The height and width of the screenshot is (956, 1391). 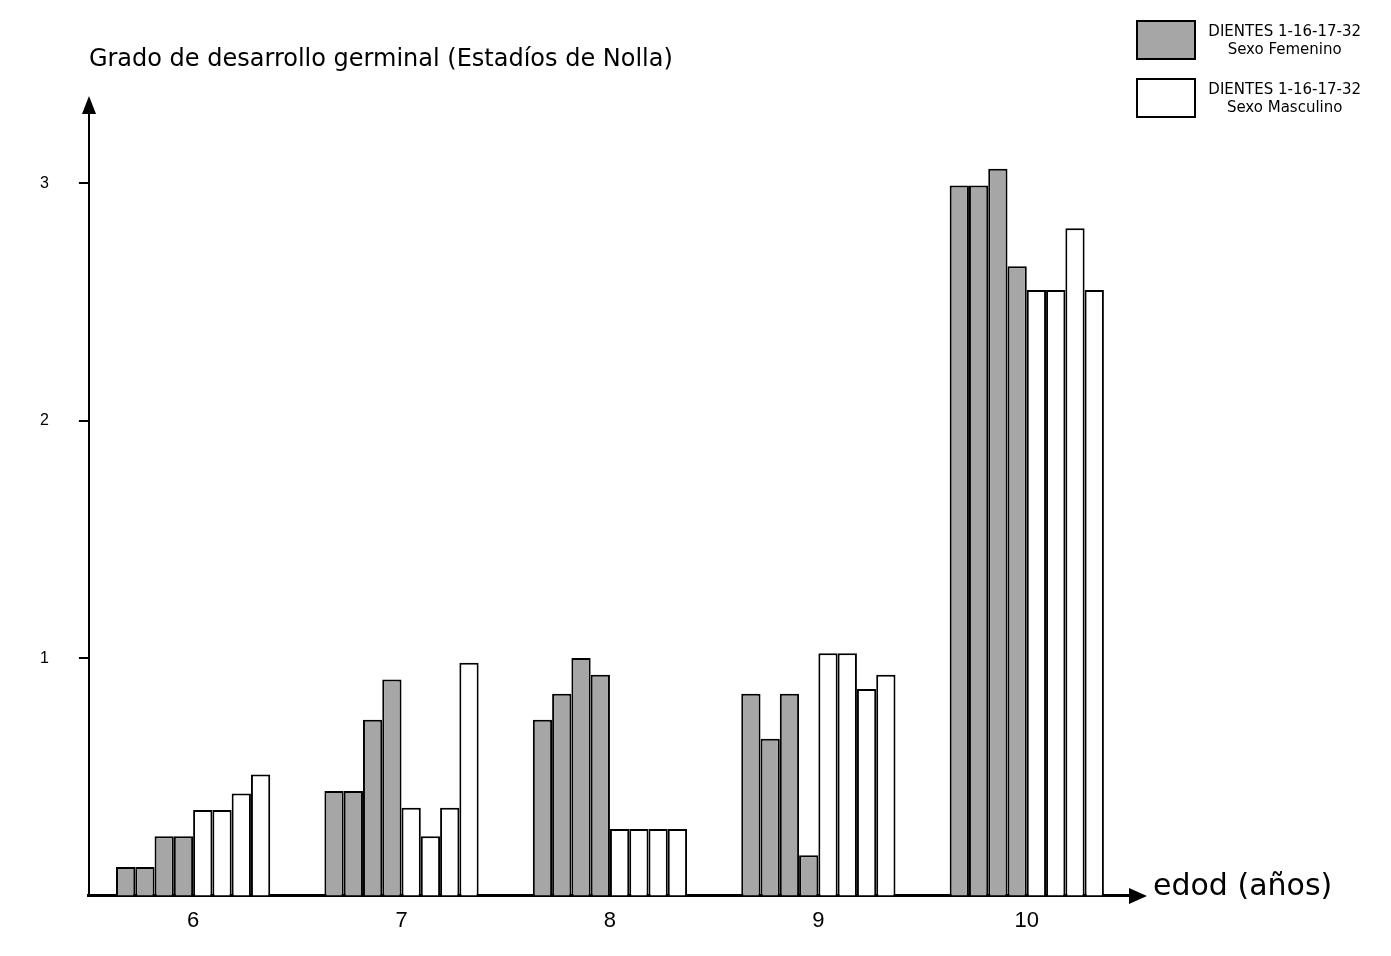 I want to click on x-tick-label: 10, so click(x=1027, y=919).